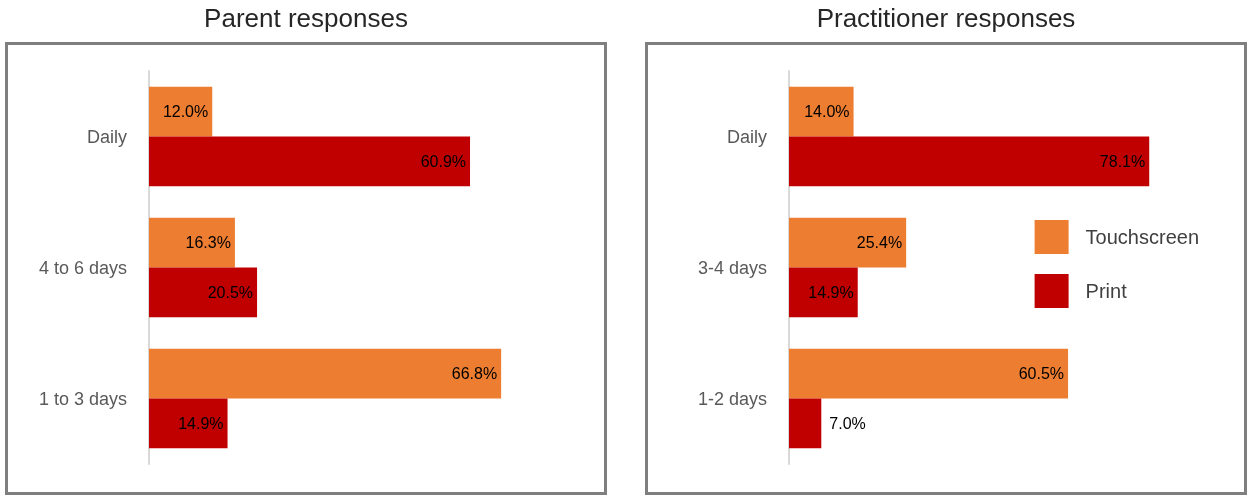 This screenshot has height=498, width=1252. Describe the element at coordinates (443, 161) in the screenshot. I see `data-label: 60.9%` at that location.